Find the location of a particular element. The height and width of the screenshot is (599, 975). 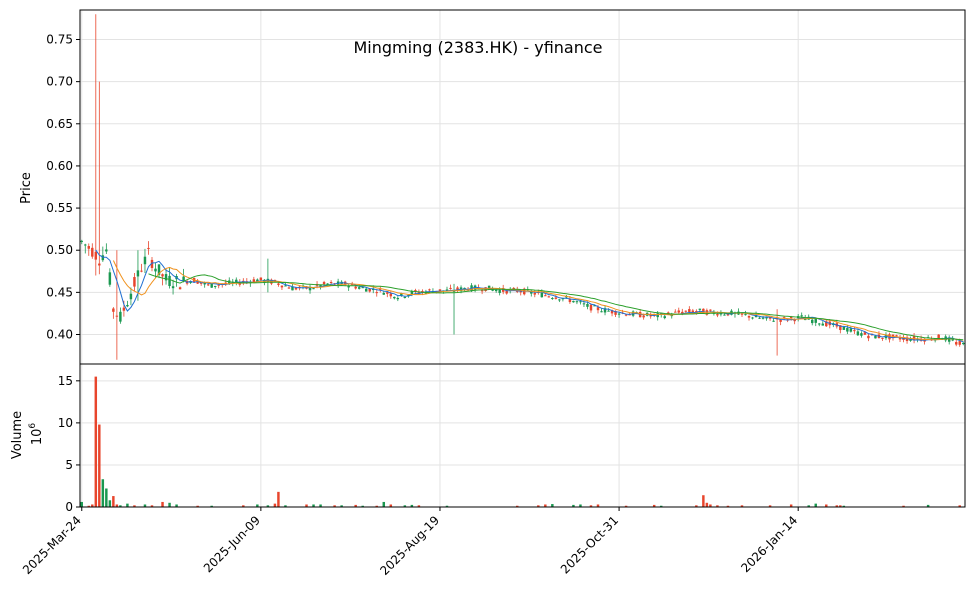

ma_mid-line is located at coordinates (538, 300).